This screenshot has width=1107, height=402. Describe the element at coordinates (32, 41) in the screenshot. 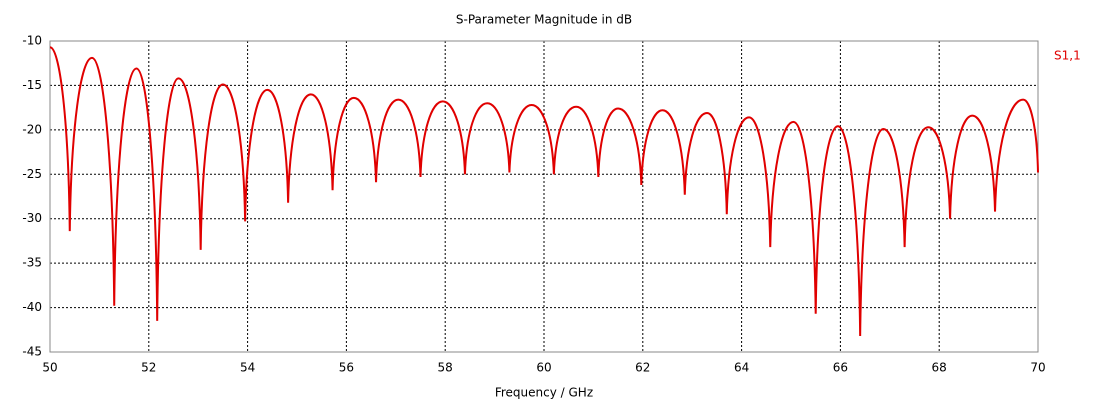

I see `y-tick-label: -10` at that location.